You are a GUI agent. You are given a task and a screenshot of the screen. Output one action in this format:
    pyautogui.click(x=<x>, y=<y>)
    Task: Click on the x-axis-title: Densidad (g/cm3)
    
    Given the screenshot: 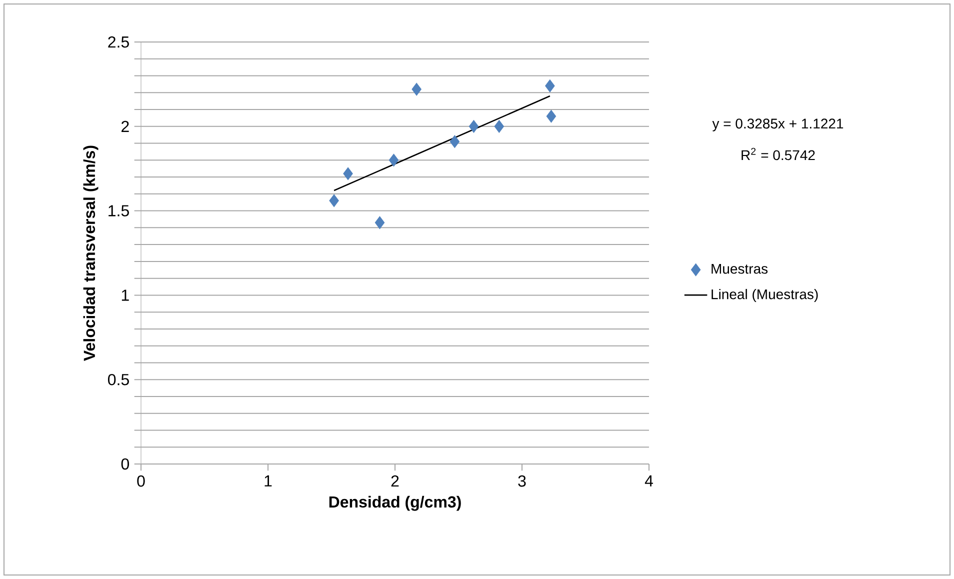 What is the action you would take?
    pyautogui.click(x=395, y=503)
    